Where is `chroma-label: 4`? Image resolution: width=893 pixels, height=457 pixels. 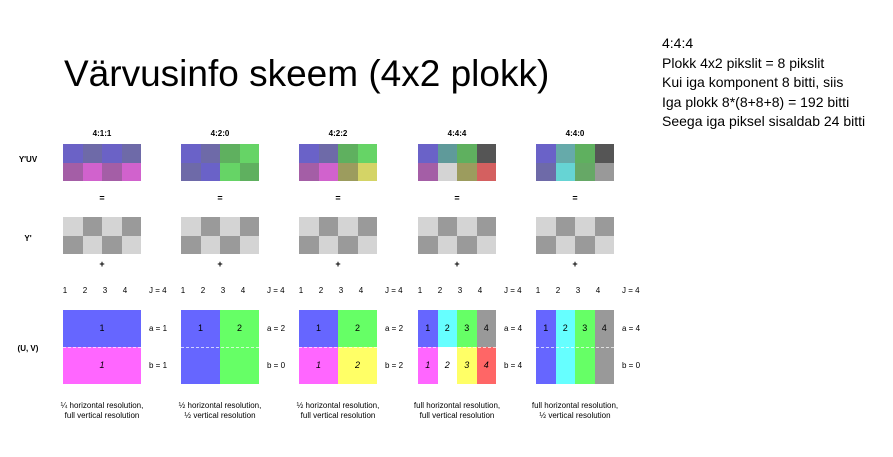 chroma-label: 4 is located at coordinates (486, 328).